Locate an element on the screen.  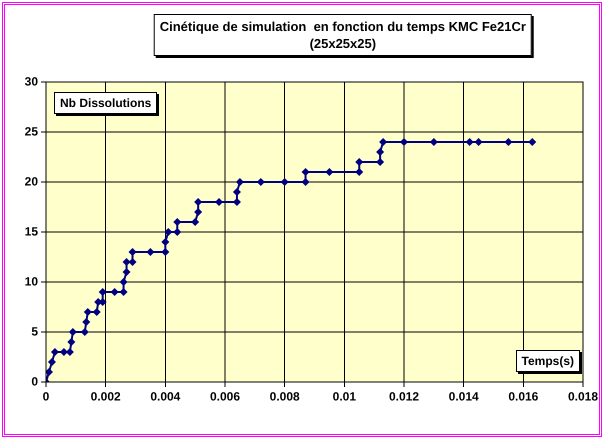
x-tick-label: 0.018 is located at coordinates (583, 397).